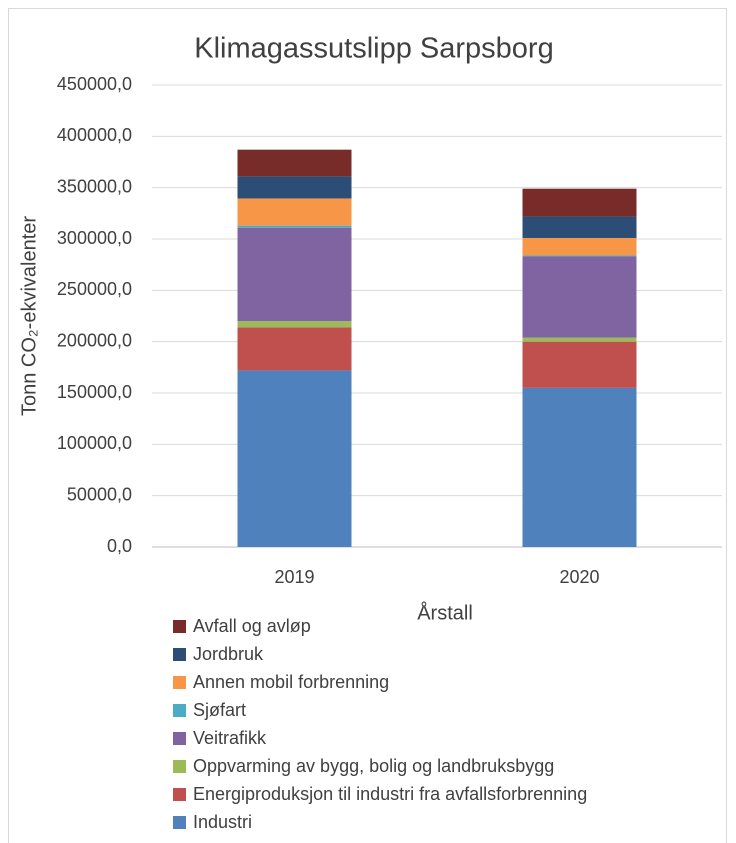  Describe the element at coordinates (94, 392) in the screenshot. I see `y-tick-label: 150000,0` at that location.